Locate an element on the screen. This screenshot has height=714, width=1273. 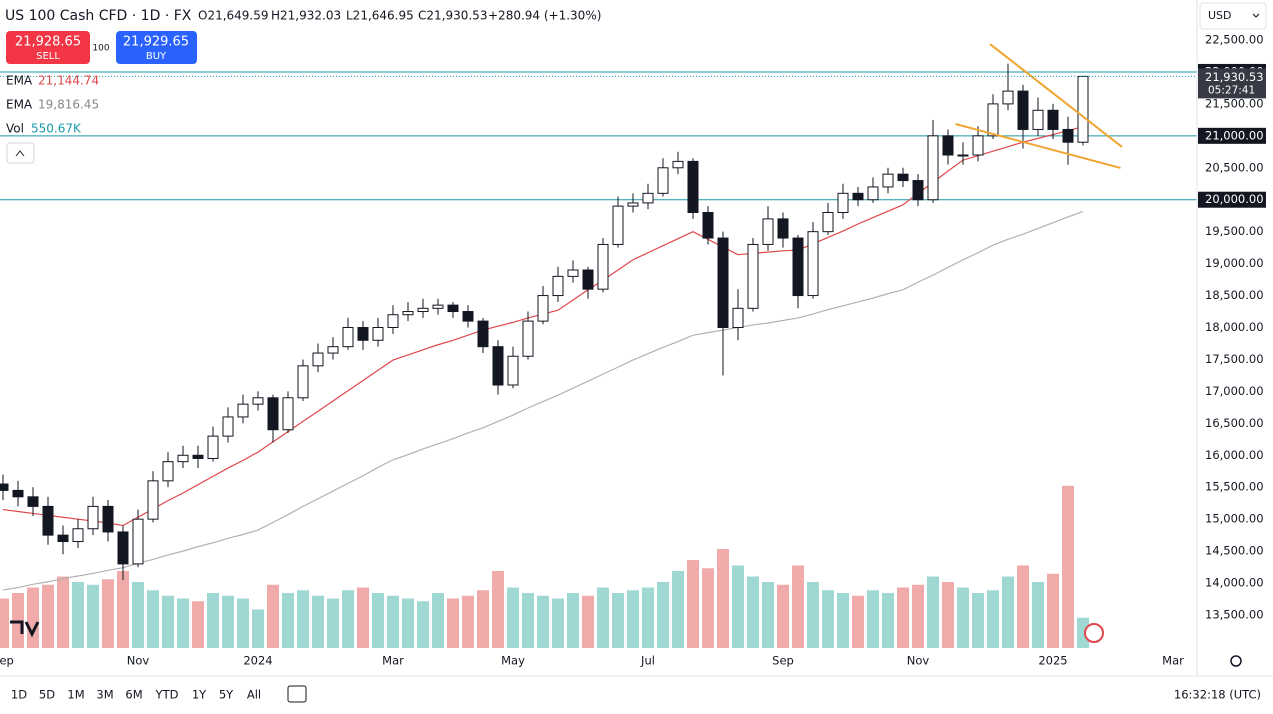
y-tick-label: 22,500.00 is located at coordinates (1234, 40).